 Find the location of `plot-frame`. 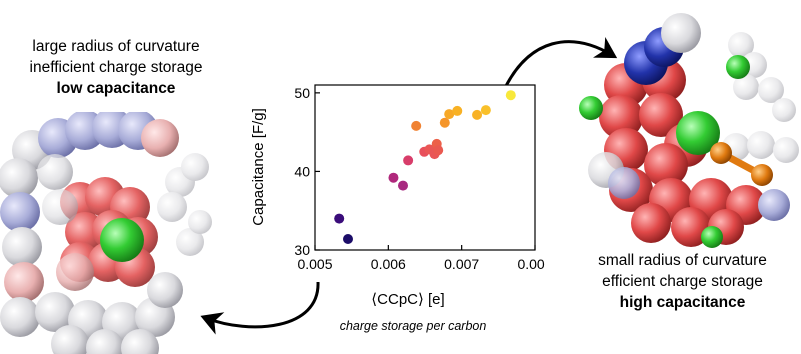

plot-frame is located at coordinates (425, 167).